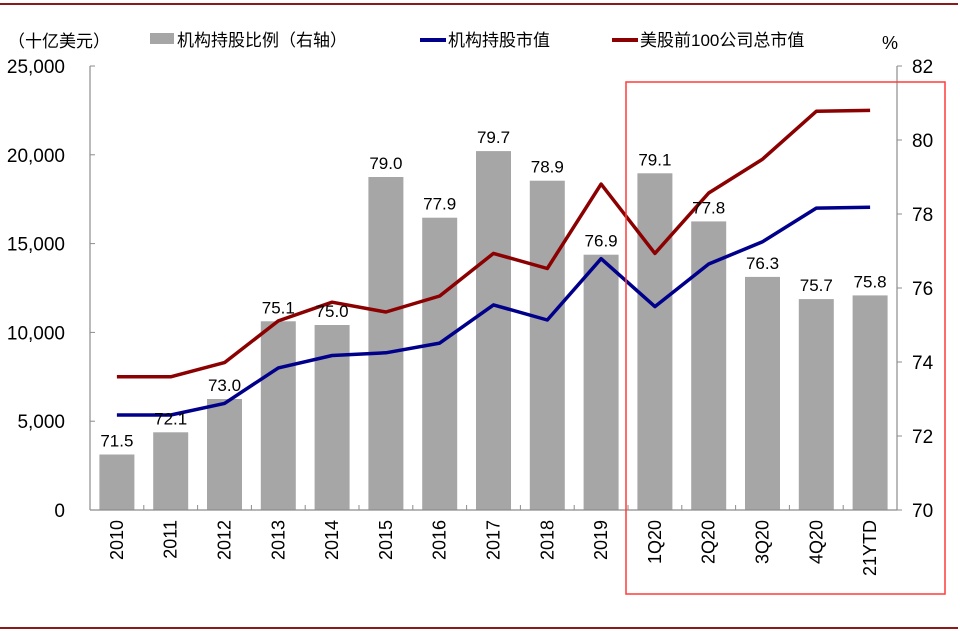 This screenshot has height=631, width=960. What do you see at coordinates (922, 289) in the screenshot?
I see `right-tick-label: 76` at bounding box center [922, 289].